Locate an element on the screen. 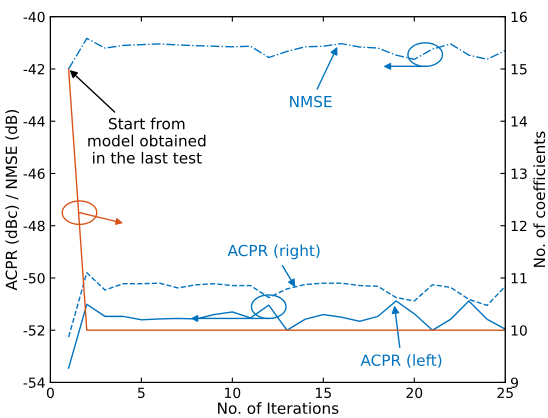  y2-tick-label: 12 is located at coordinates (519, 225).